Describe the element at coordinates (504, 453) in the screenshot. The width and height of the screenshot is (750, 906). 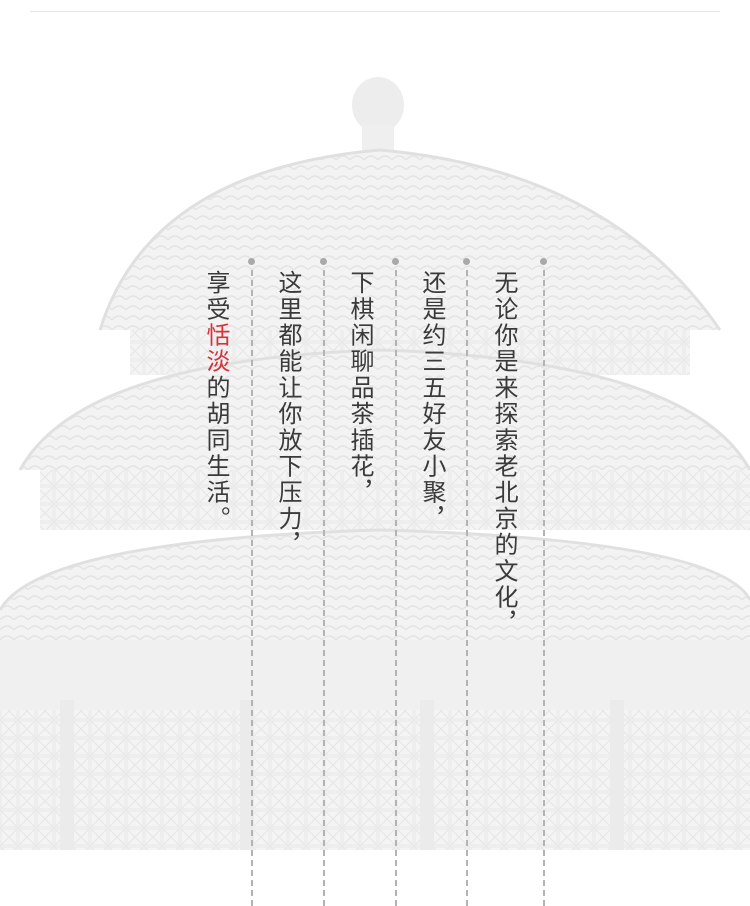
I see `text-column-1: 无论你是来探索老北京的文化，` at that location.